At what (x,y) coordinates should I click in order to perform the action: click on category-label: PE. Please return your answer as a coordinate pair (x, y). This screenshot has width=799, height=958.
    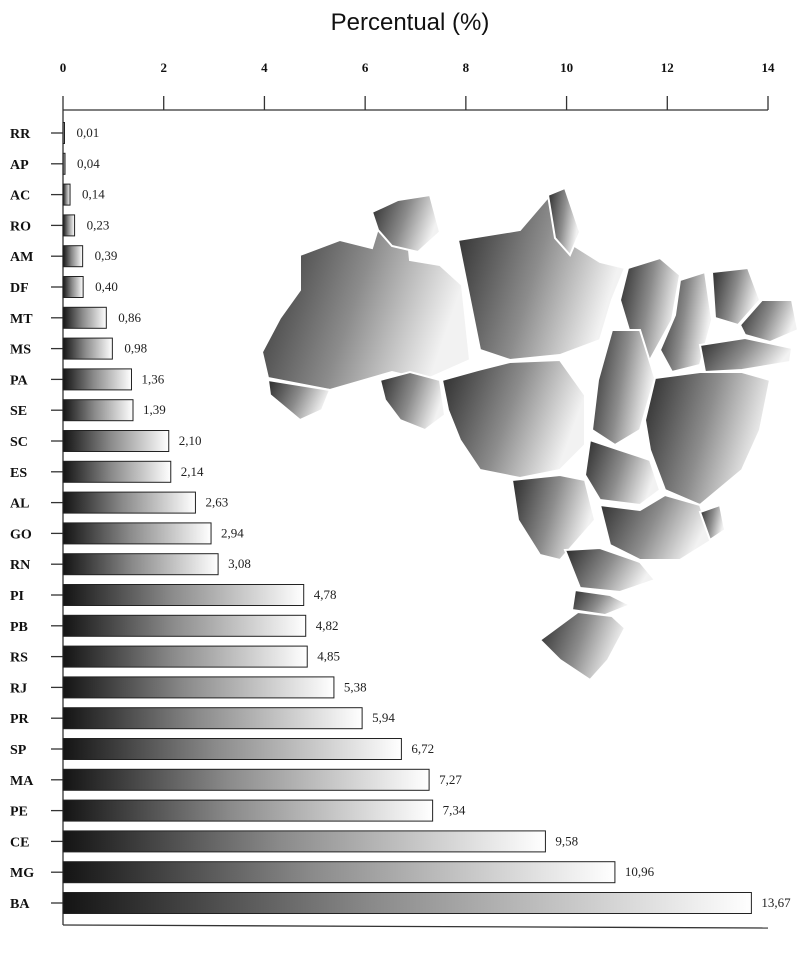
    Looking at the image, I should click on (19, 812).